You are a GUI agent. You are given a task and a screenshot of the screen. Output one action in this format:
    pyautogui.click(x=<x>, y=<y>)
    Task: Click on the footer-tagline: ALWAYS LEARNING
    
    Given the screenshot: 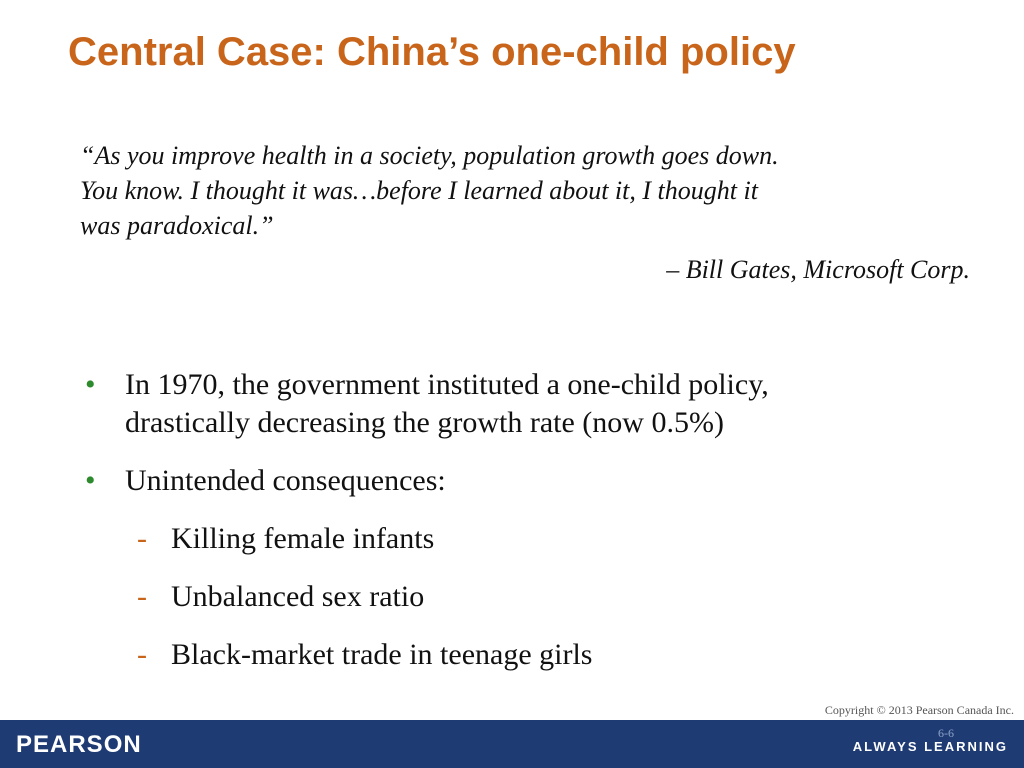 What is the action you would take?
    pyautogui.click(x=930, y=746)
    